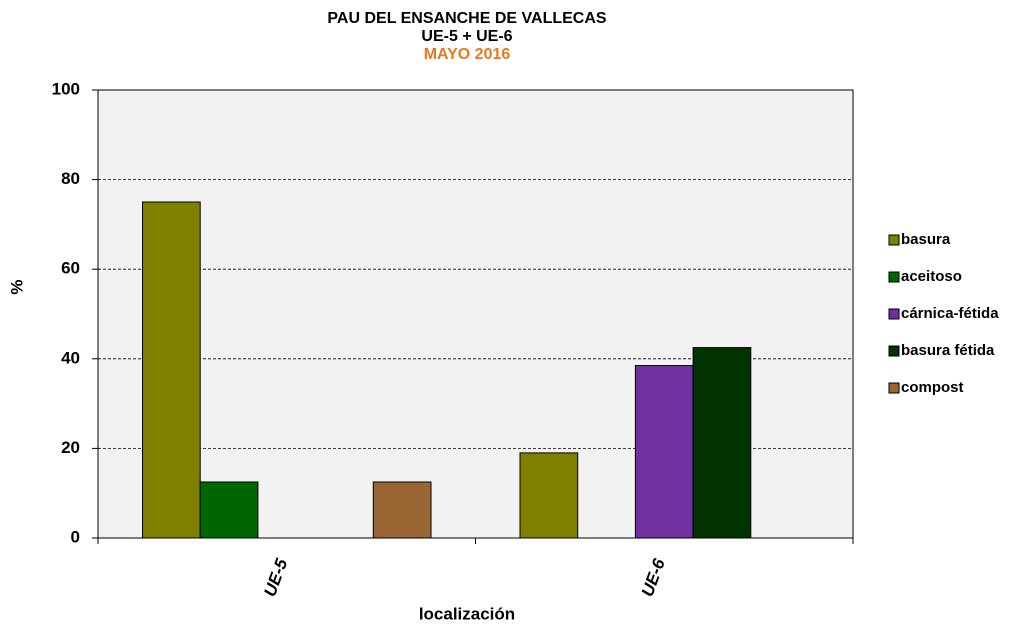 This screenshot has height=627, width=1019. Describe the element at coordinates (16, 286) in the screenshot. I see `y-axis-label: %` at that location.